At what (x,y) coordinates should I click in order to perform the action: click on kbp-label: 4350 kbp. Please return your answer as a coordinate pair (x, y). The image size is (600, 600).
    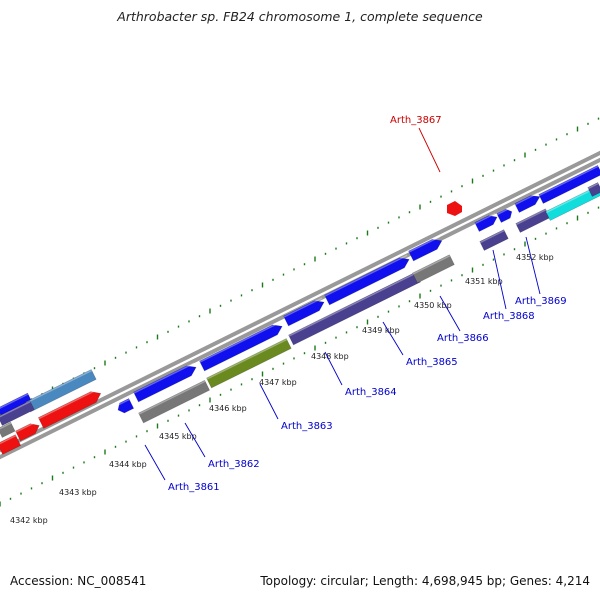
    Looking at the image, I should click on (433, 305).